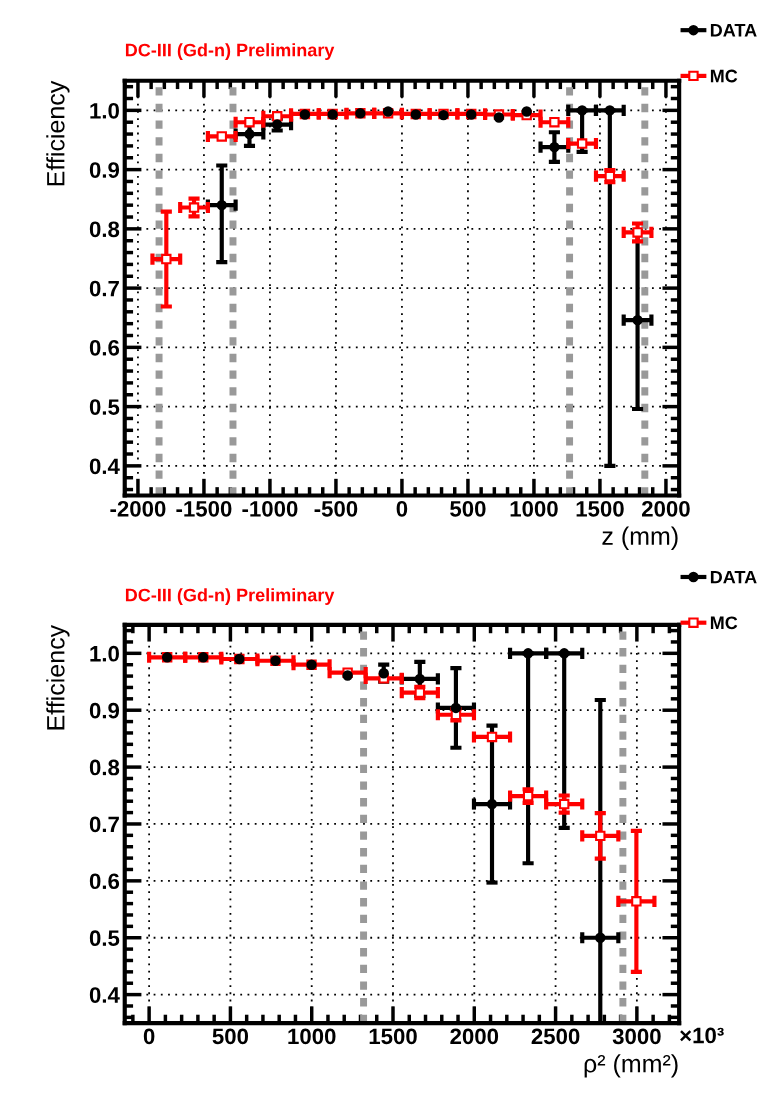  What do you see at coordinates (702, 1035) in the screenshot?
I see `text: ×10³` at bounding box center [702, 1035].